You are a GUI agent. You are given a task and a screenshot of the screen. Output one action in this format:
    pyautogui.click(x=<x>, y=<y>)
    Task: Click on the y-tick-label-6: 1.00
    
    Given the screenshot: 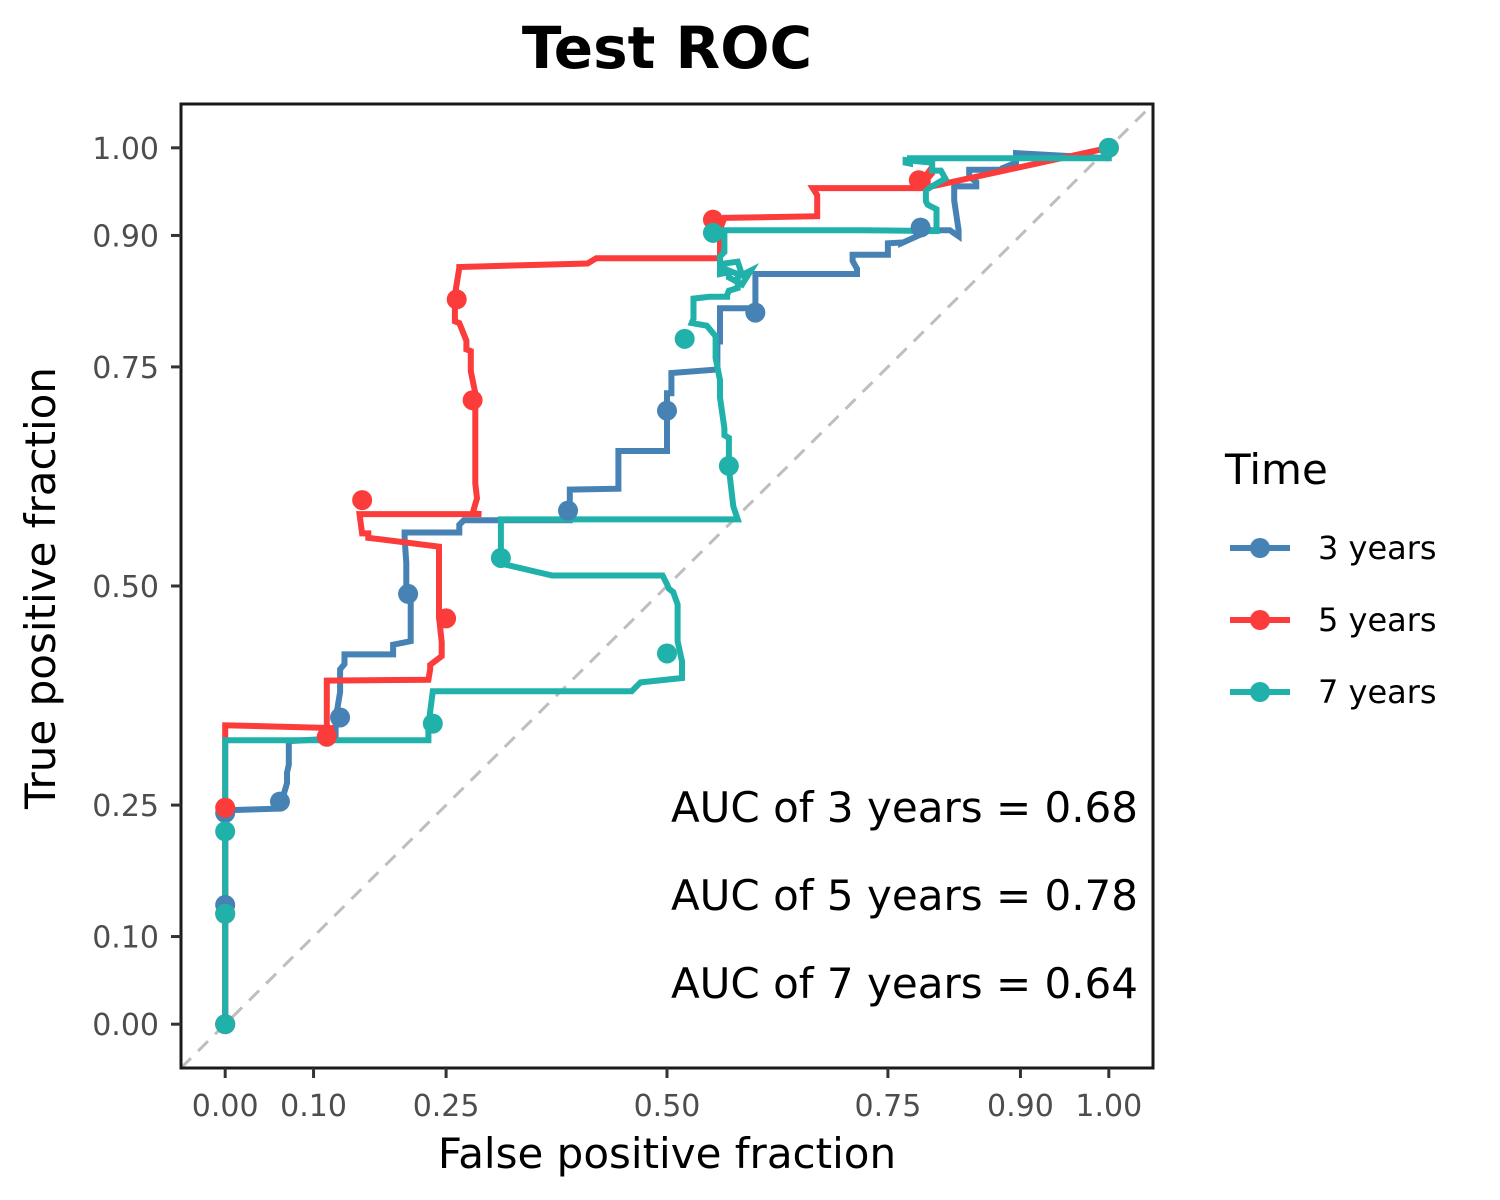 What is the action you would take?
    pyautogui.click(x=125, y=149)
    